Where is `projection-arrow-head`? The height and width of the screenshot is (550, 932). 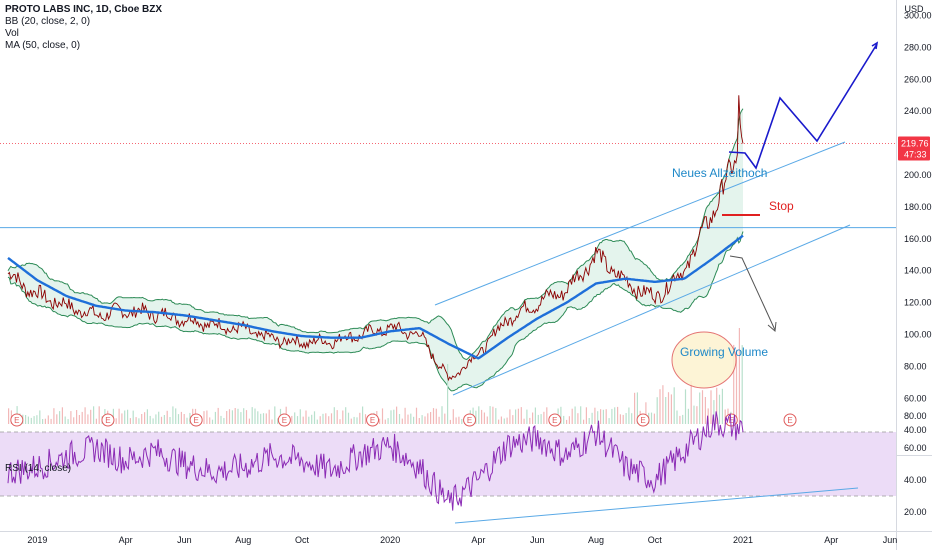
projection-arrow-head is located at coordinates (875, 45).